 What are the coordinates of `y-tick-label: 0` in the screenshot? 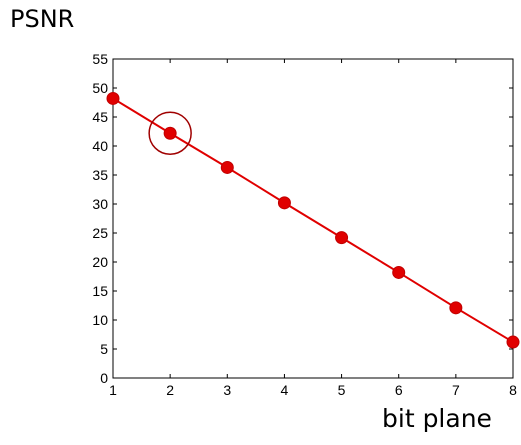 It's located at (104, 378).